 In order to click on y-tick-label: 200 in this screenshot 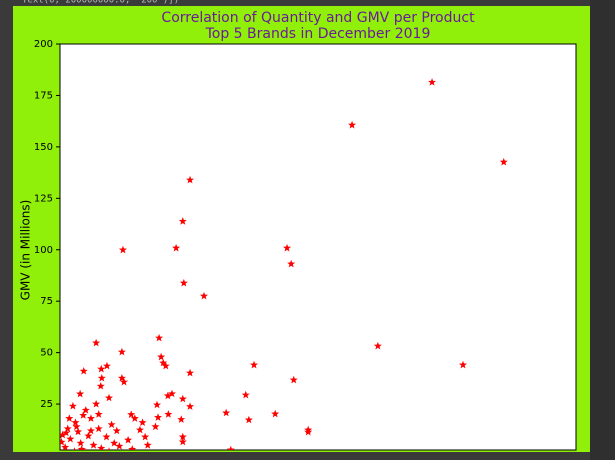, I will do `click(43, 44)`.